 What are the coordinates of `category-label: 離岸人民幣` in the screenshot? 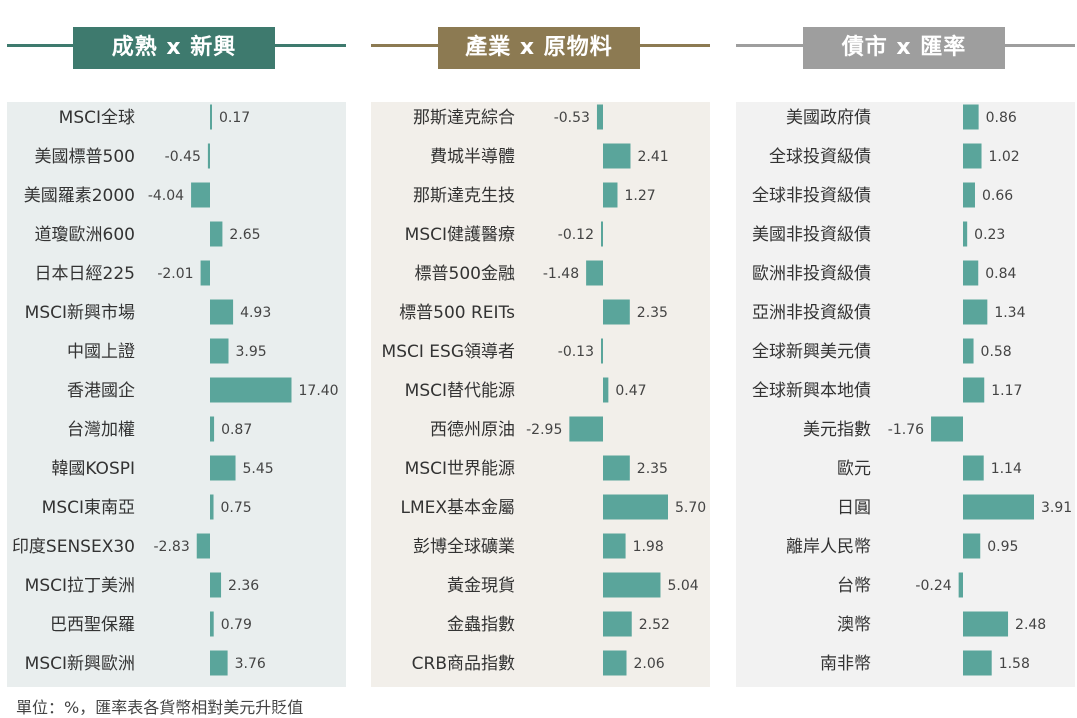 It's located at (828, 547).